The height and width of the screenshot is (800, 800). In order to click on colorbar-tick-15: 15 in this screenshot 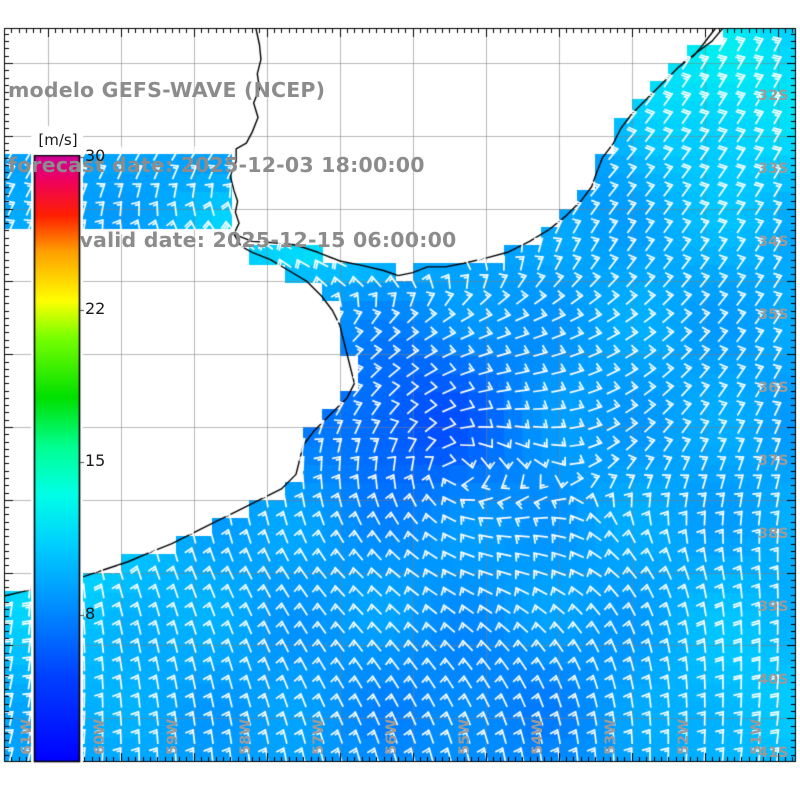, I will do `click(95, 460)`.